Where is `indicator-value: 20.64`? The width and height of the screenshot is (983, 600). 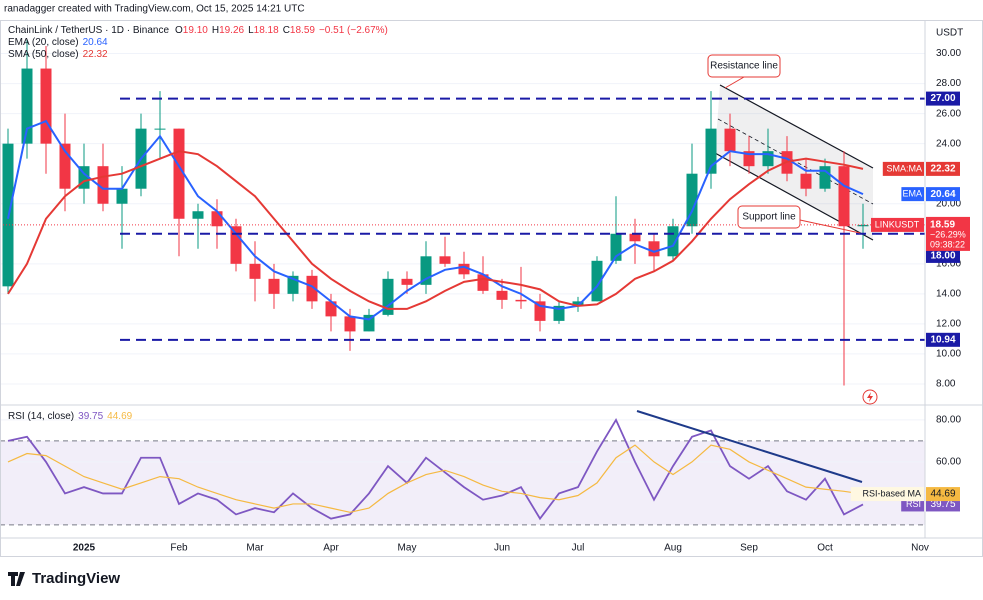
indicator-value: 20.64 is located at coordinates (95, 42).